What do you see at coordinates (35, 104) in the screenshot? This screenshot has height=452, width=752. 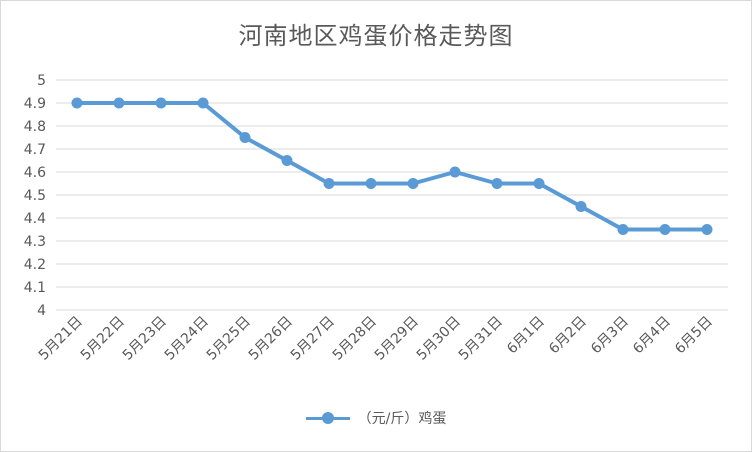 I see `y-tick-label: 4.9` at bounding box center [35, 104].